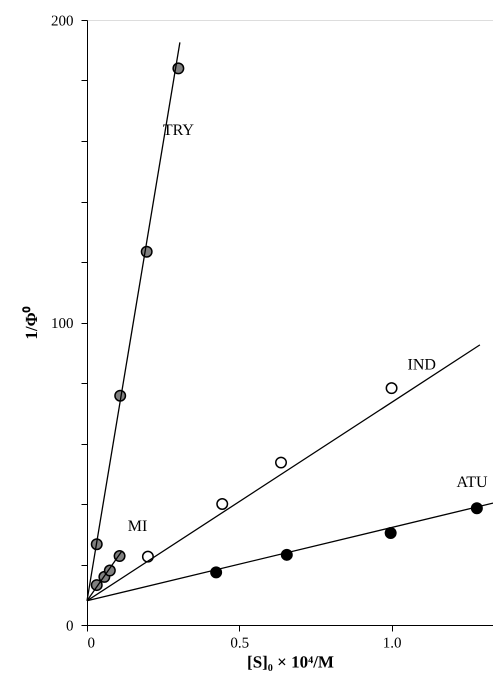 The width and height of the screenshot is (493, 686). I want to click on annotation: MI, so click(138, 527).